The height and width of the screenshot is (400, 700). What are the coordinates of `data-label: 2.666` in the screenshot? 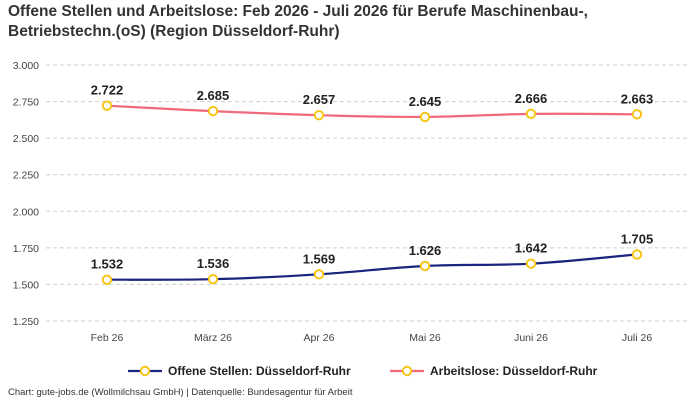 It's located at (531, 98).